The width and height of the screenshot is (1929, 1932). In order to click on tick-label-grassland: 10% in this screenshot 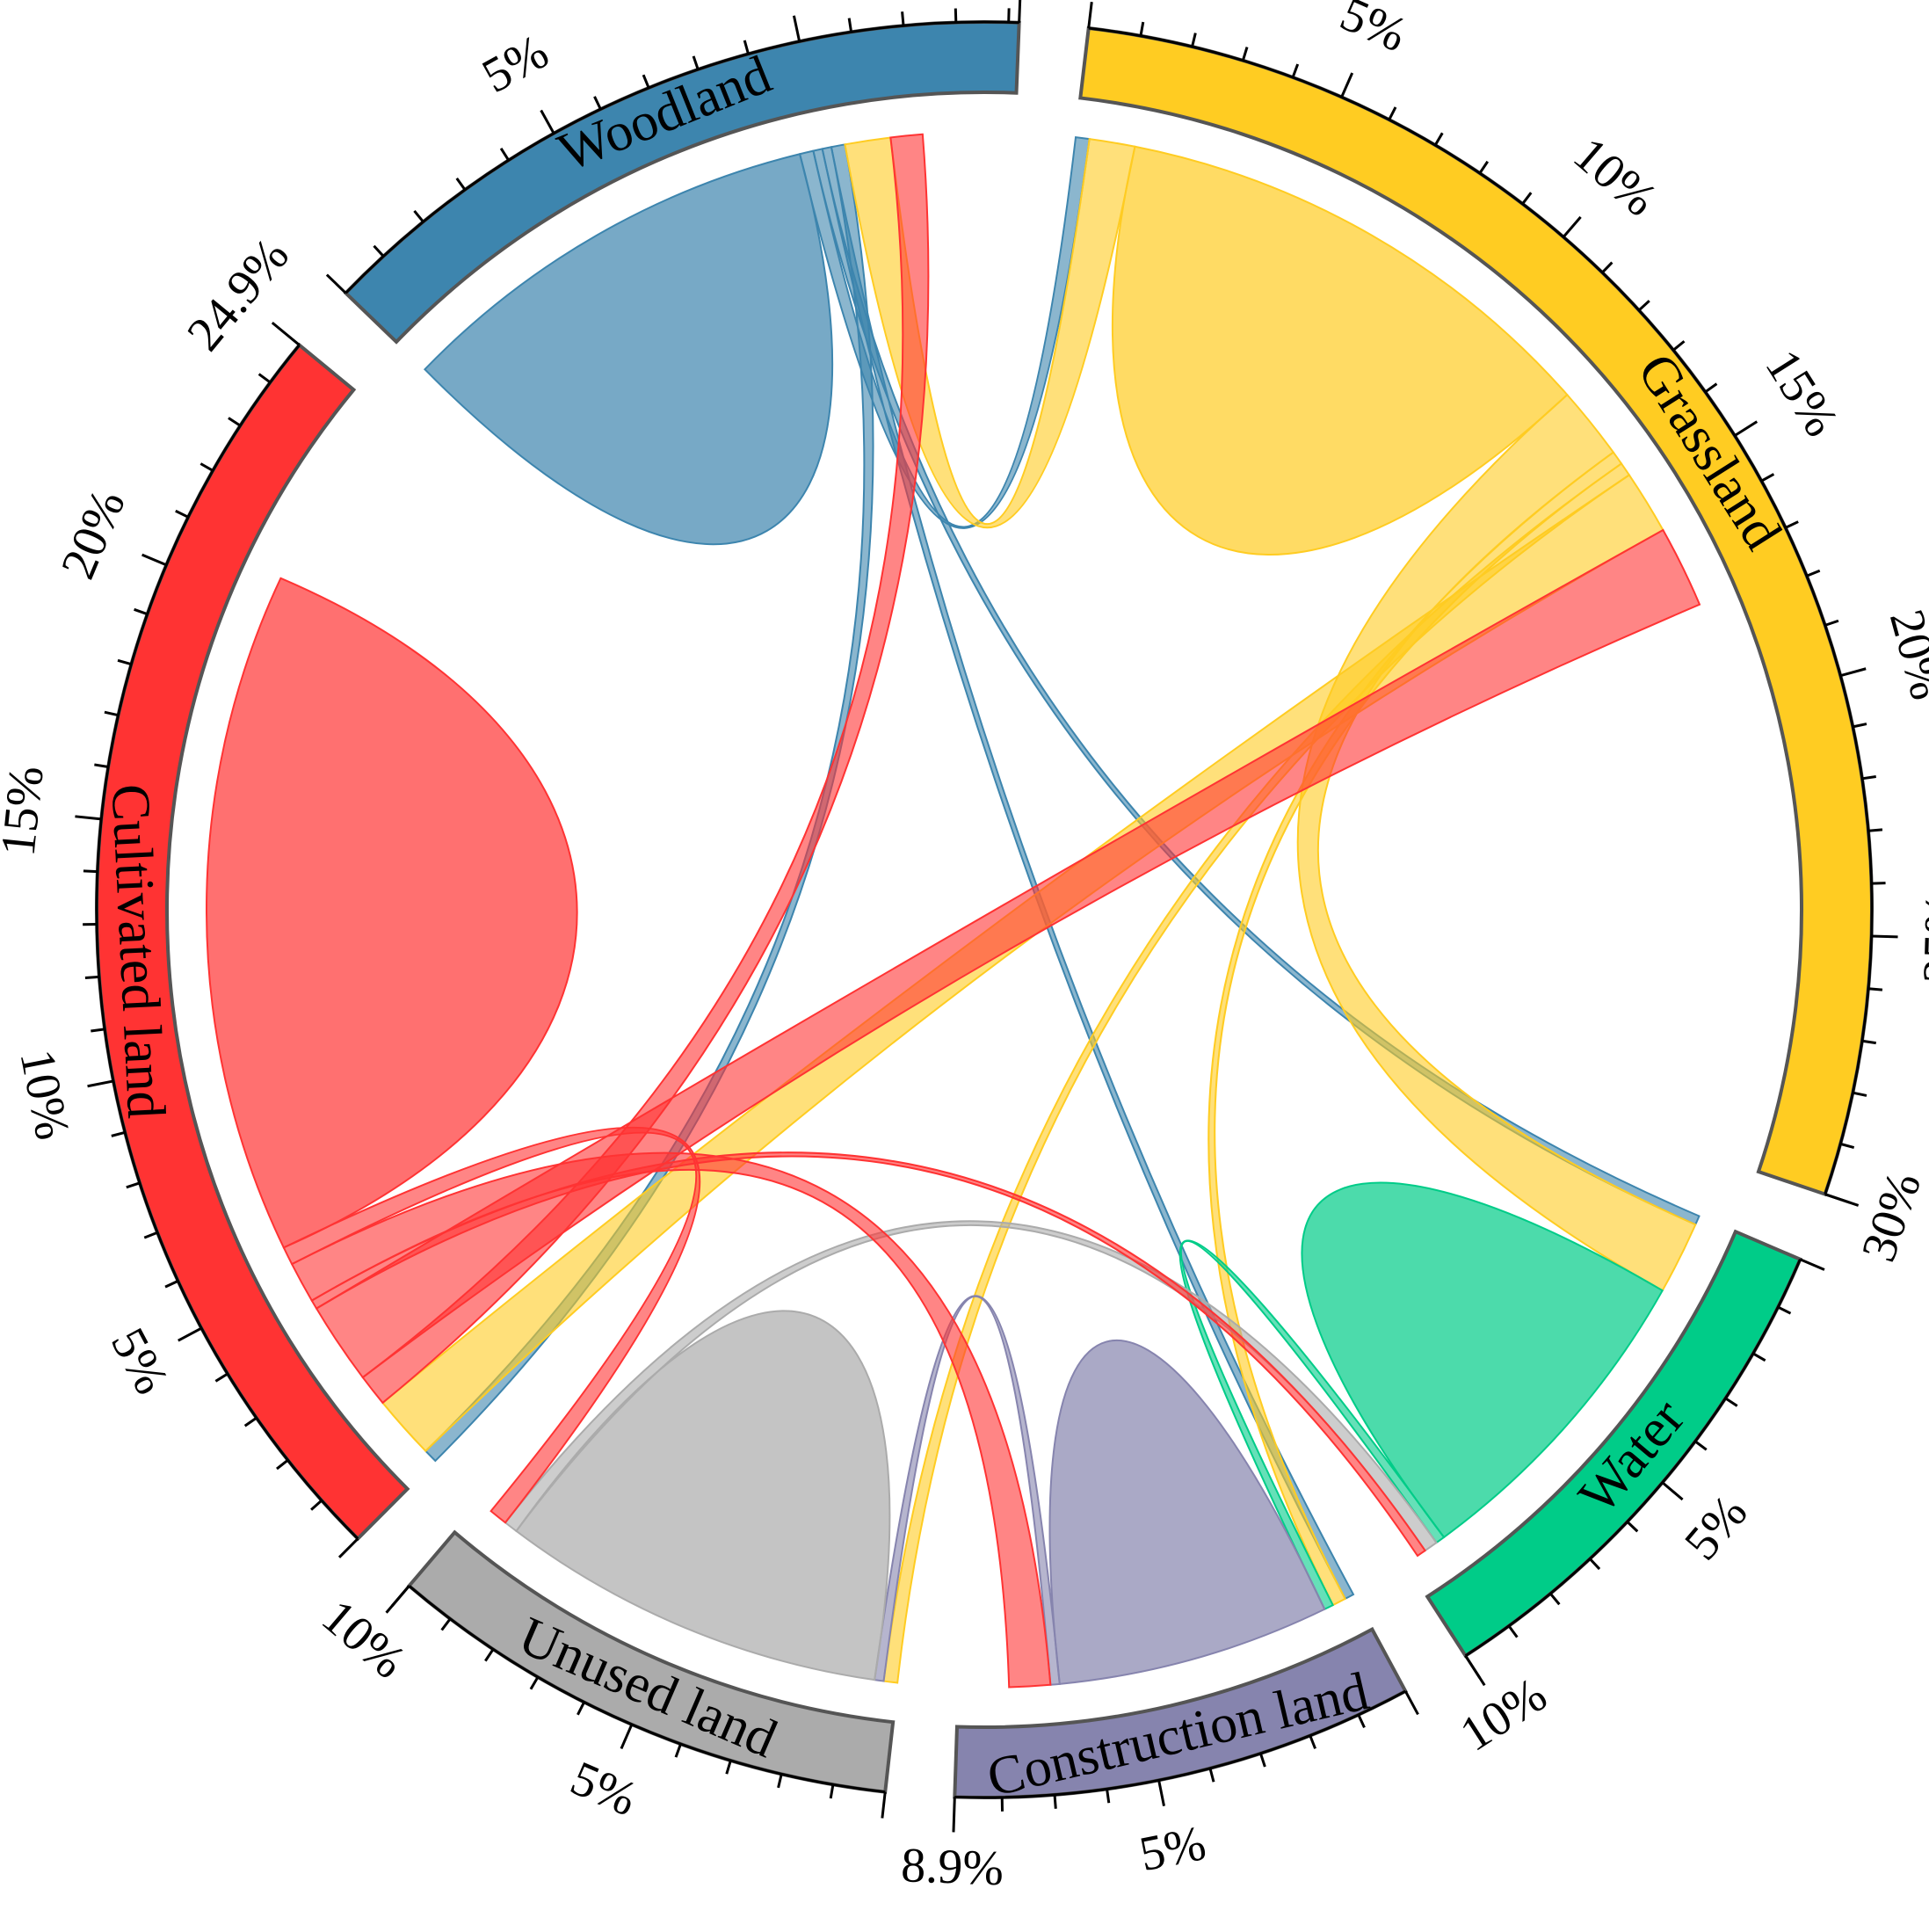, I will do `click(1615, 177)`.